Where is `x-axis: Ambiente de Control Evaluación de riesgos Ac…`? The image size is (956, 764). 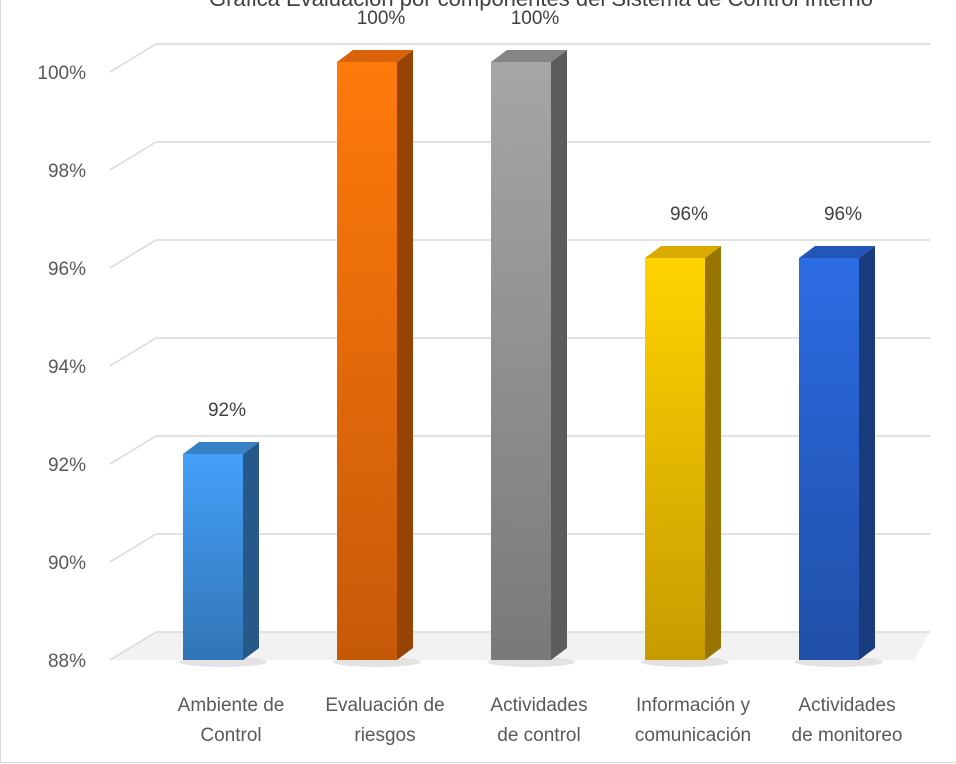
x-axis: Ambiente de Control Evaluación de riesgos Ac… is located at coordinates (540, 720).